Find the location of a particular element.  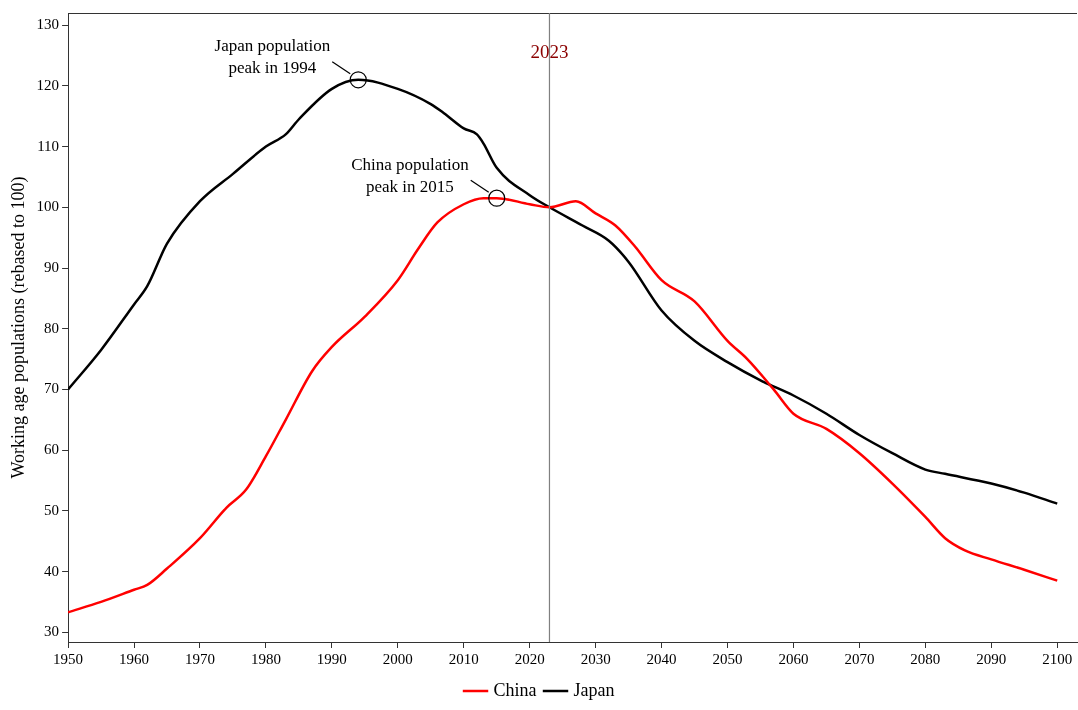

x-tick-label: 2060 is located at coordinates (793, 658).